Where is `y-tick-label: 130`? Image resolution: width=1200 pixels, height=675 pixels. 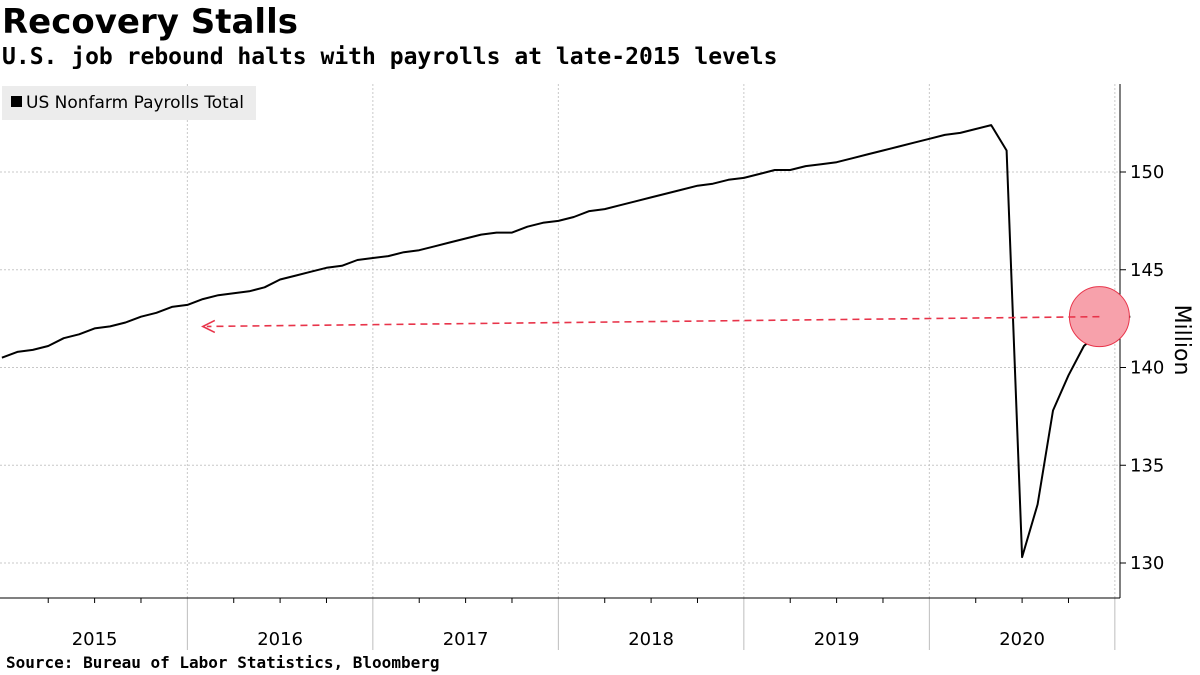 y-tick-label: 130 is located at coordinates (1147, 563).